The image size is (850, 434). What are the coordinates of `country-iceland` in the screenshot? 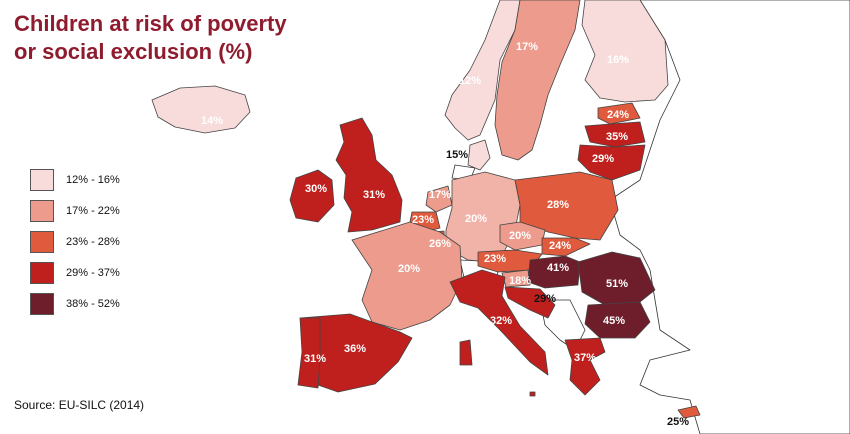 It's located at (201, 109).